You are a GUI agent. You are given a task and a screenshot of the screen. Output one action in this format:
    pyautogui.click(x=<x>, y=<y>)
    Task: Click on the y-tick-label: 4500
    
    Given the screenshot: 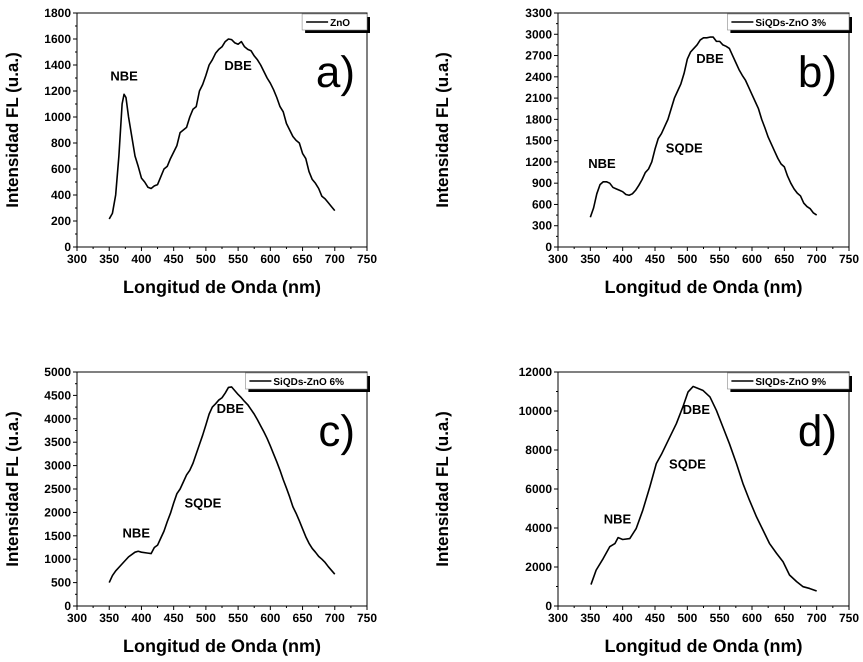 What is the action you would take?
    pyautogui.click(x=58, y=395)
    